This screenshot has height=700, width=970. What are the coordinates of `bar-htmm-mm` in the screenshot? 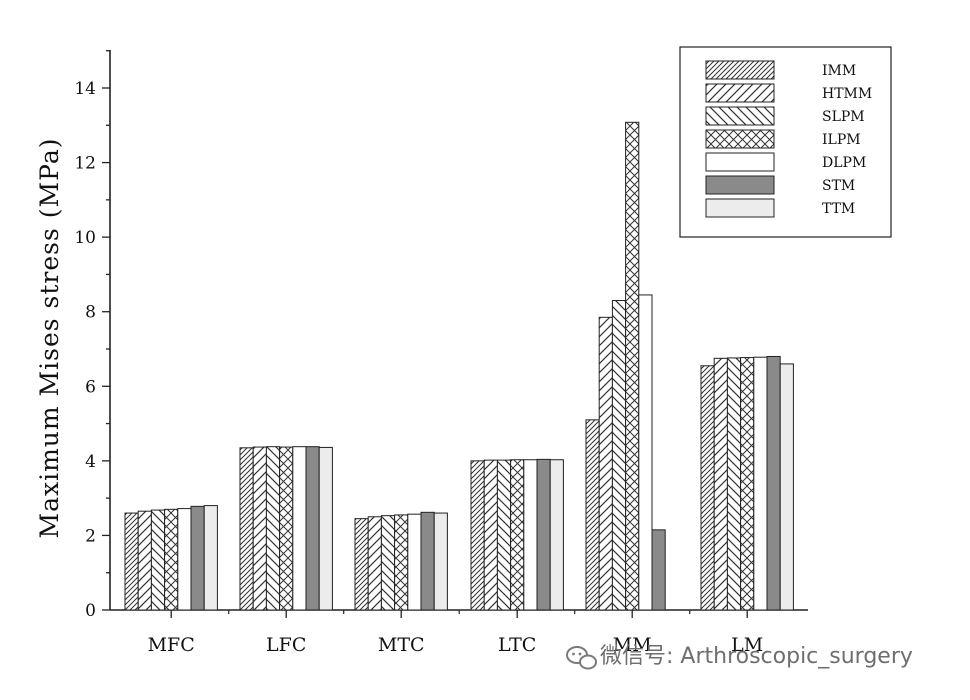 It's located at (605, 463).